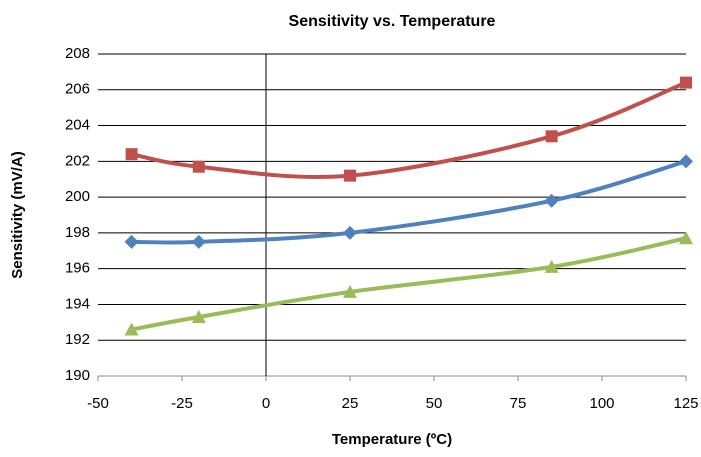  What do you see at coordinates (77, 89) in the screenshot?
I see `y-tick-label: 206` at bounding box center [77, 89].